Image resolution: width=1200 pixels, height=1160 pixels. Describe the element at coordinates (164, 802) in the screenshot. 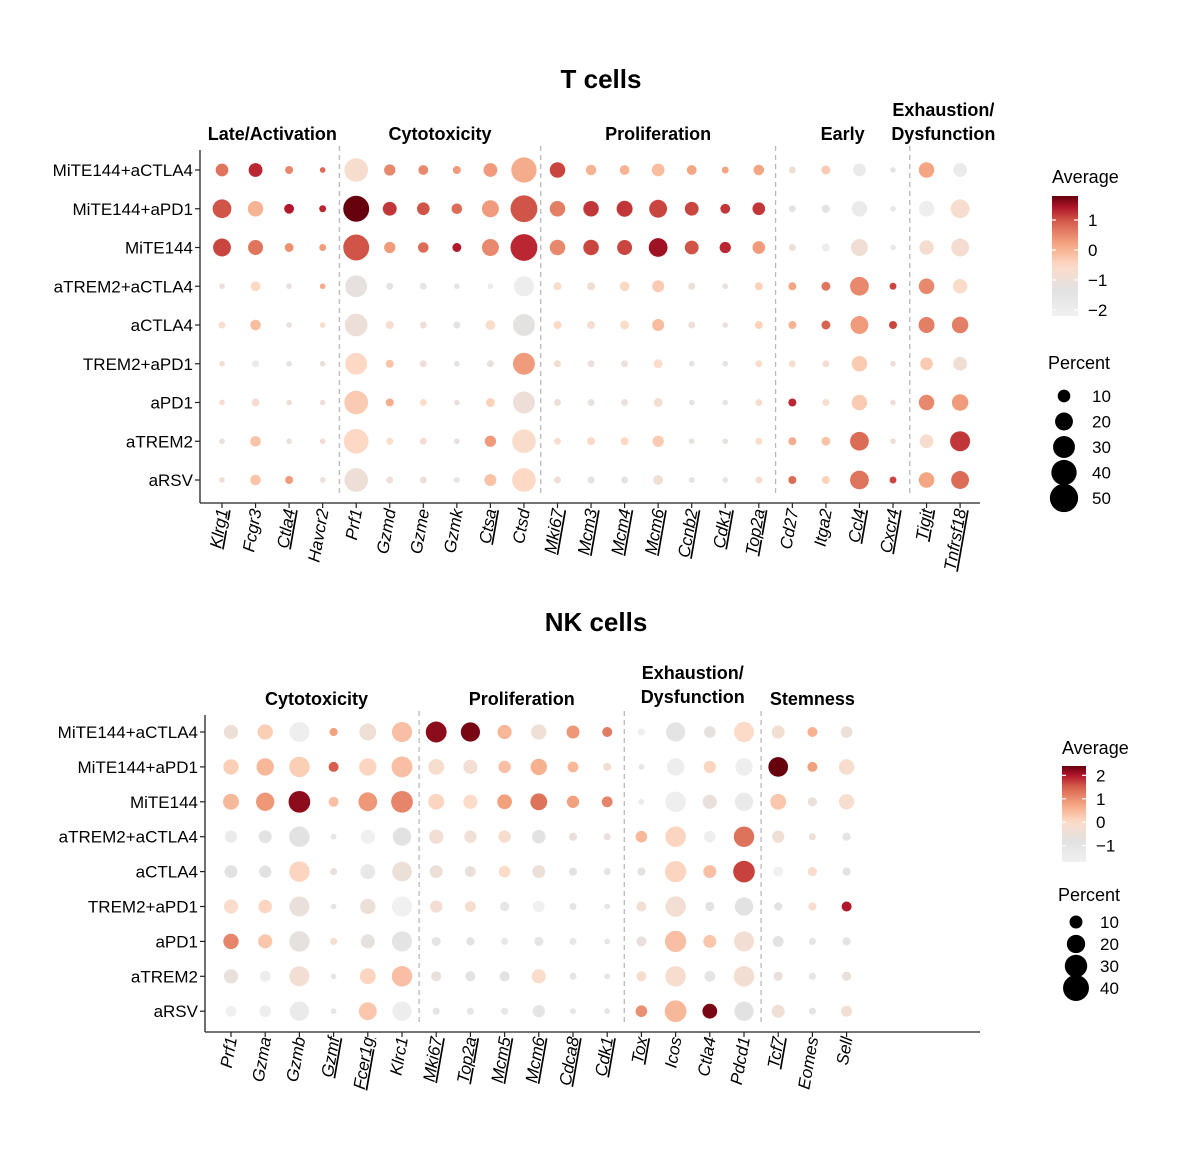

I see `row-label: MiTE144` at that location.